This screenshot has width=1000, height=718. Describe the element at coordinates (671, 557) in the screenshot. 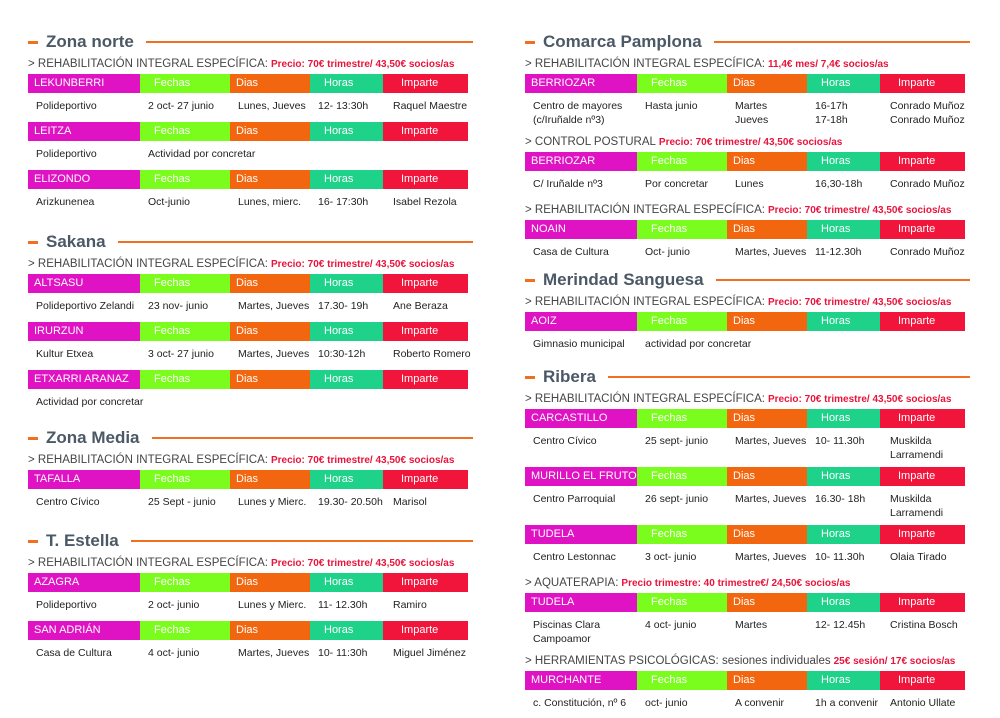

I see `cell-dates: 3 oct- junio` at that location.